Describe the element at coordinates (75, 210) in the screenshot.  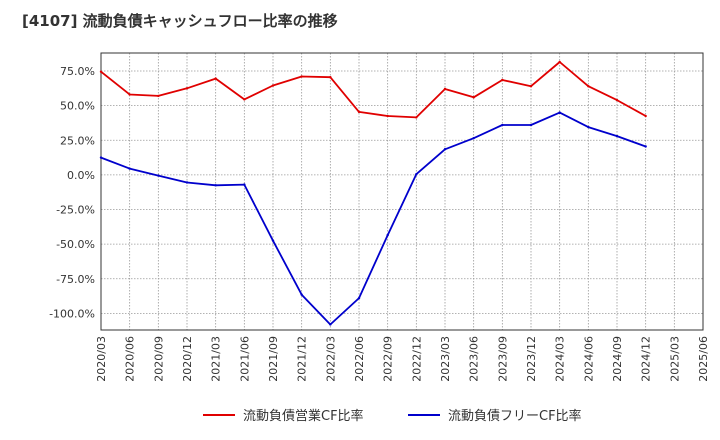
I see `y-tick-label: -25.0%` at that location.